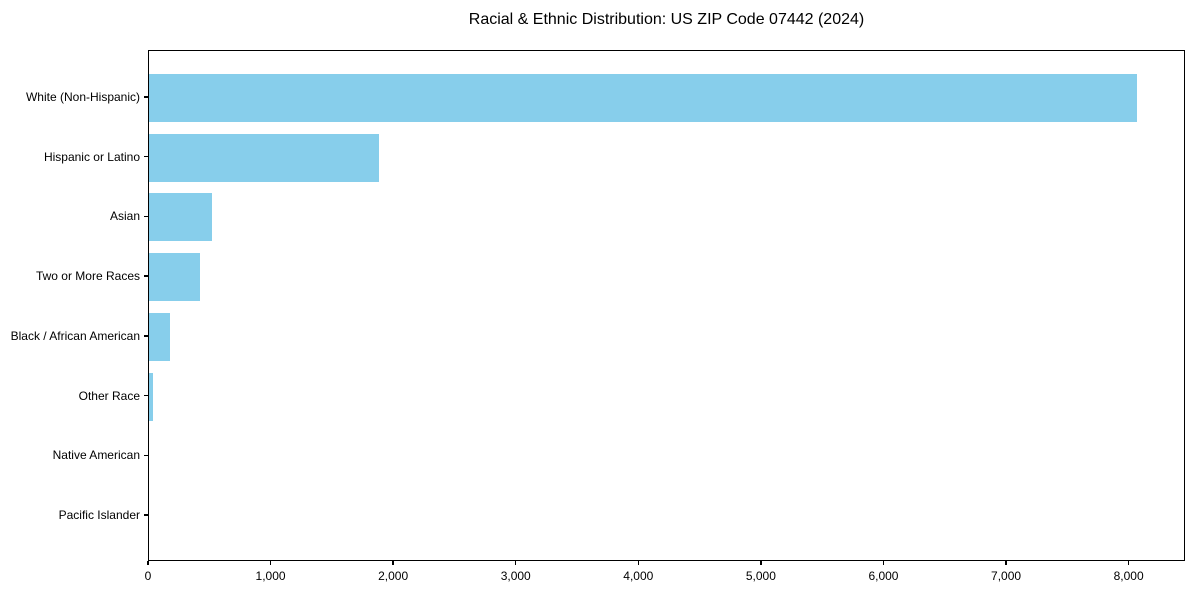 This screenshot has height=600, width=1200. Describe the element at coordinates (760, 576) in the screenshot. I see `x-tick-label: 5,000` at that location.